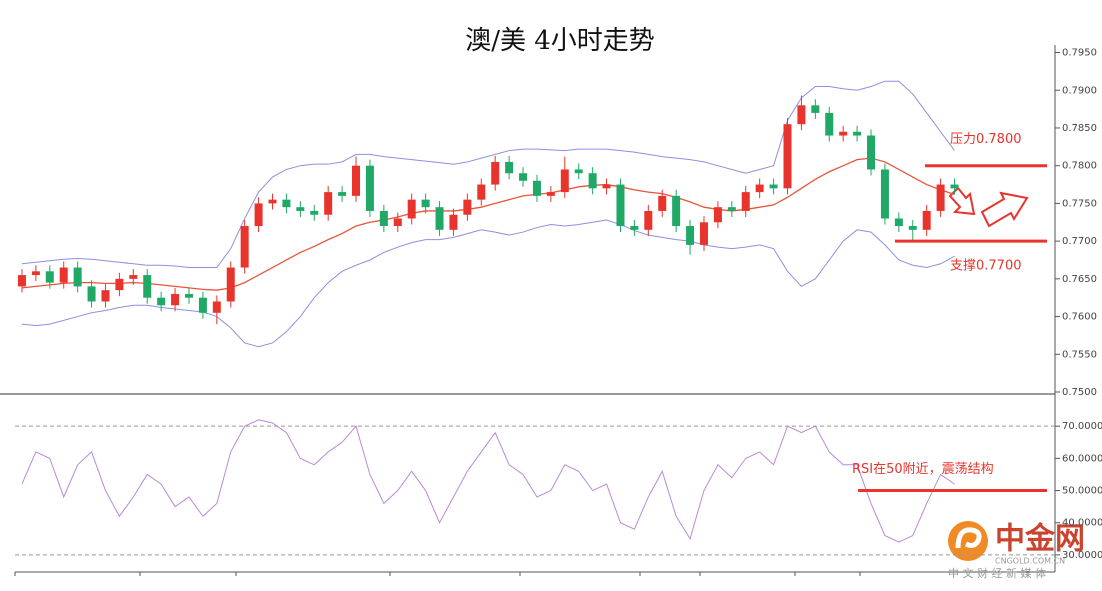 This screenshot has height=591, width=1102. Describe the element at coordinates (923, 469) in the screenshot. I see `annotation-text: RSI在50附近，震荡结构` at that location.